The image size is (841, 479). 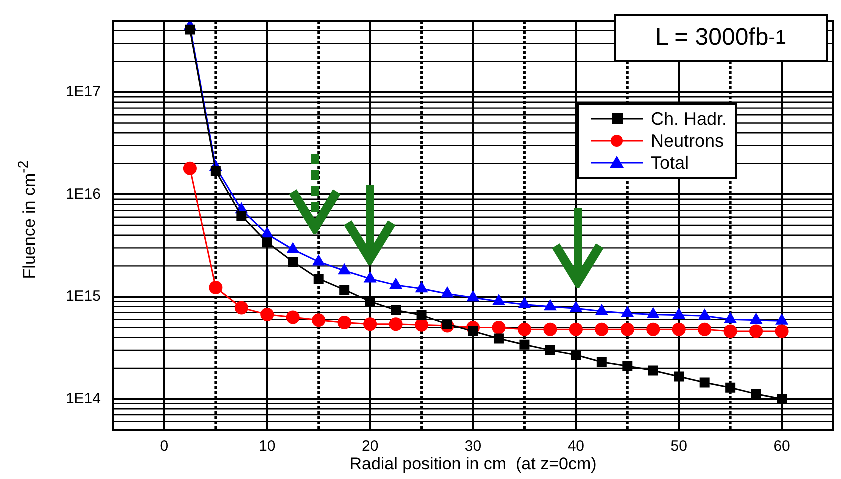 I want to click on legend-label: Total, so click(x=670, y=163).